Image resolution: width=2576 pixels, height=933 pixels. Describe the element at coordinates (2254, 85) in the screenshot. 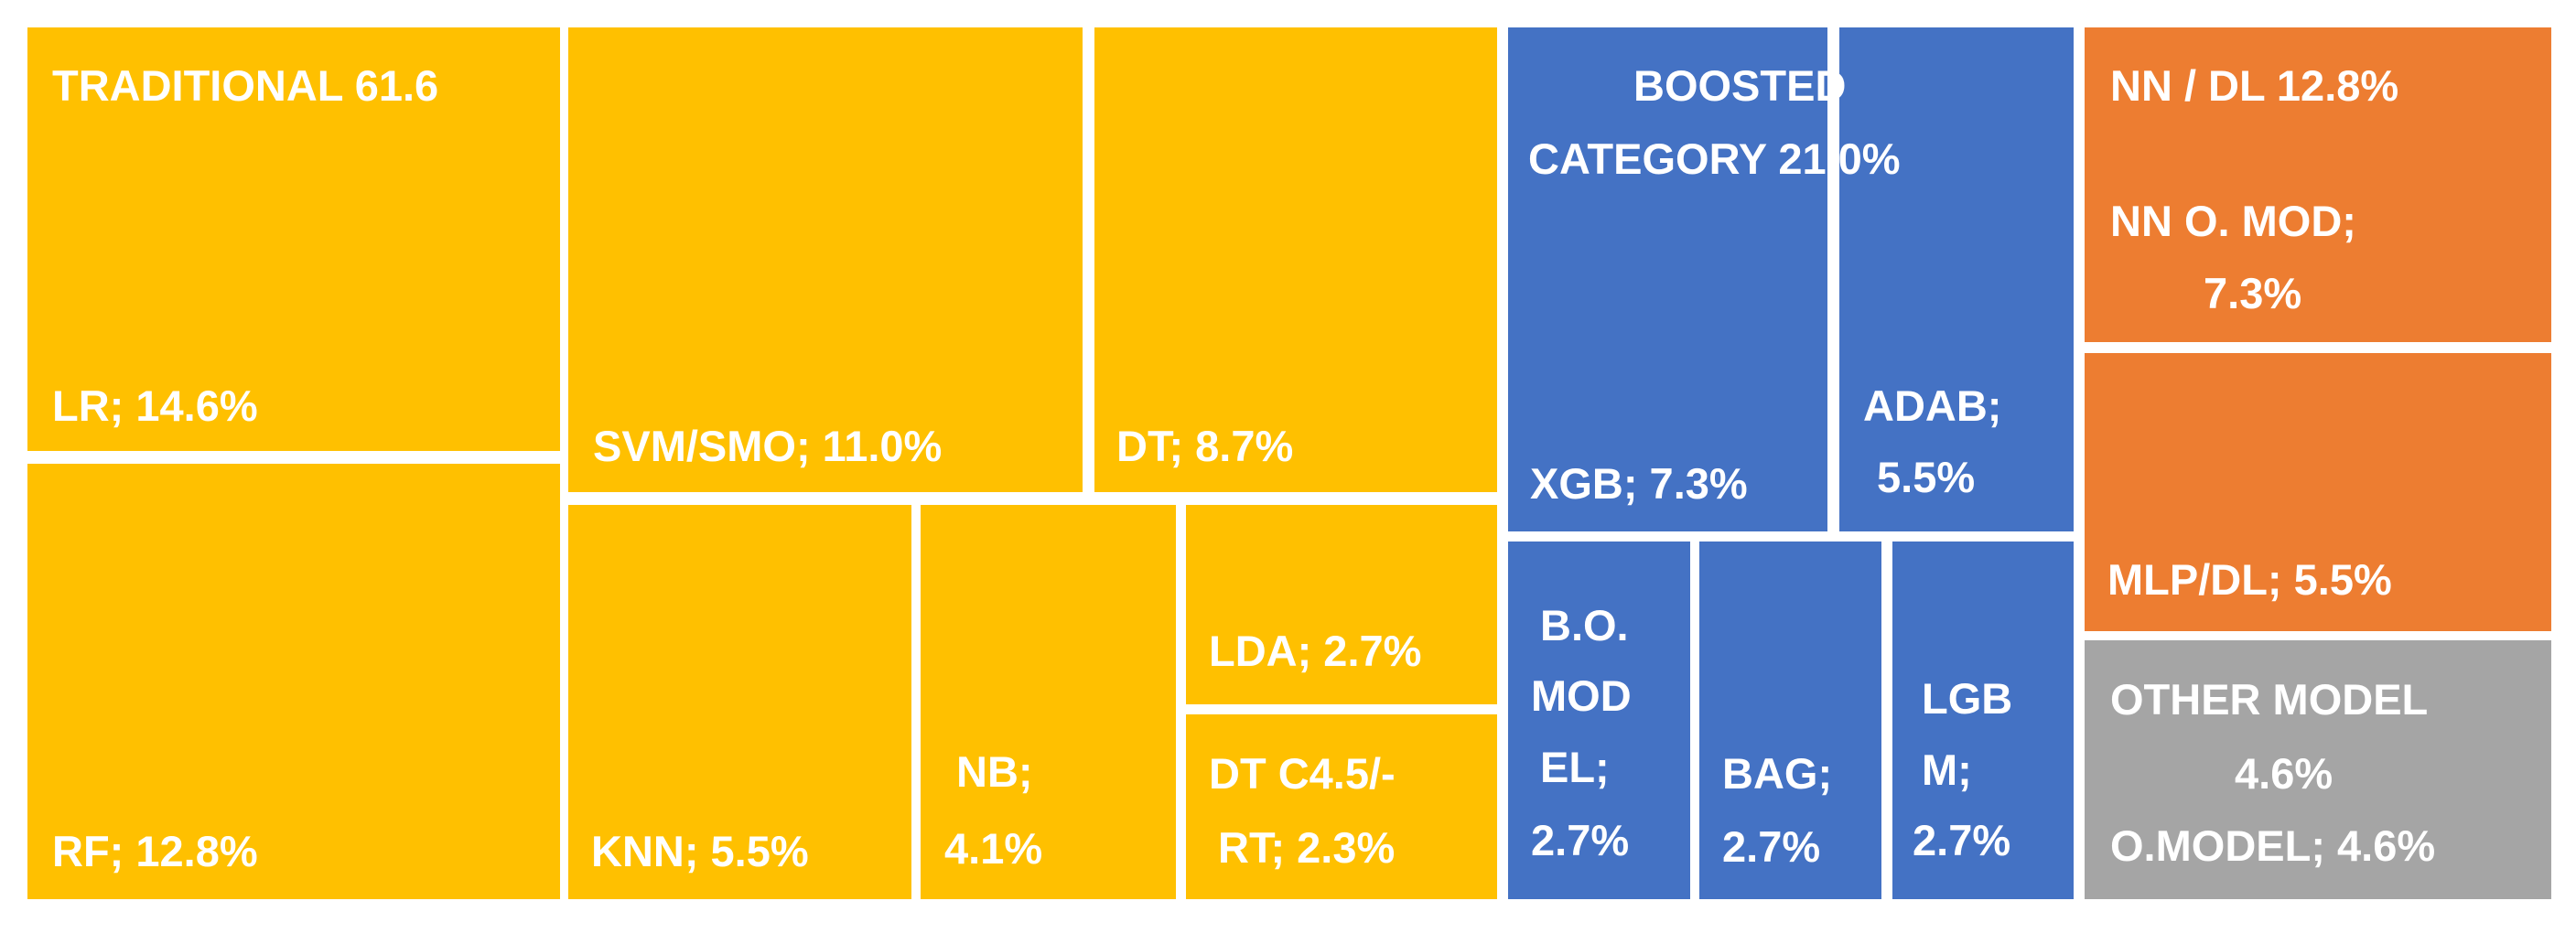

I see `group-header-nn-dl: NN / DL 12.8%` at that location.